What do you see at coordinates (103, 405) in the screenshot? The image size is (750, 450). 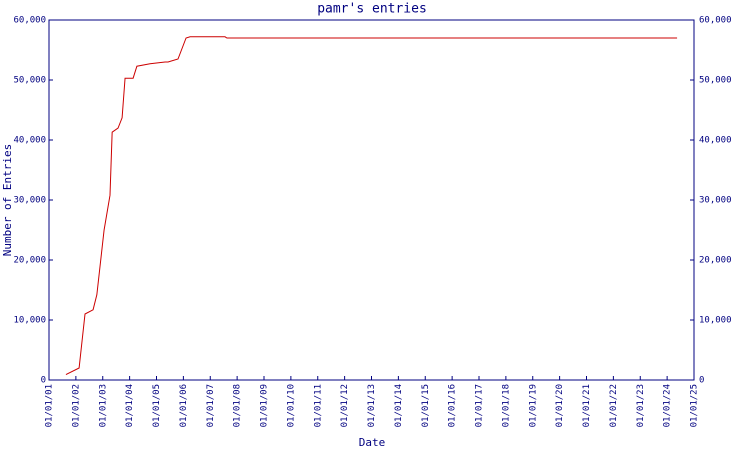 I see `x-tick-label: 01/01/03` at bounding box center [103, 405].